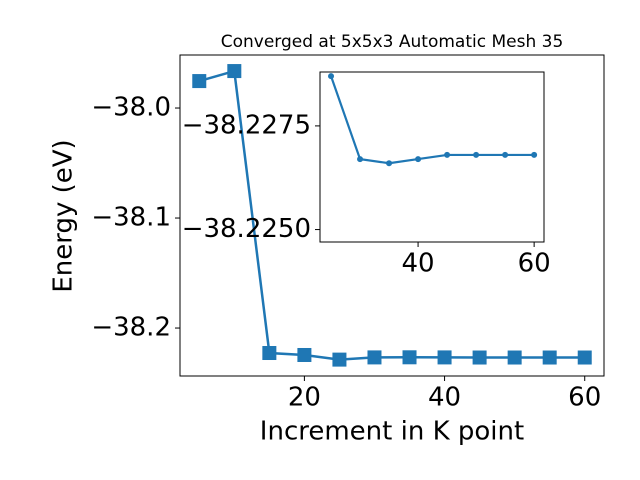  Describe the element at coordinates (131, 108) in the screenshot. I see `y-tick-label: −38.0` at that location.